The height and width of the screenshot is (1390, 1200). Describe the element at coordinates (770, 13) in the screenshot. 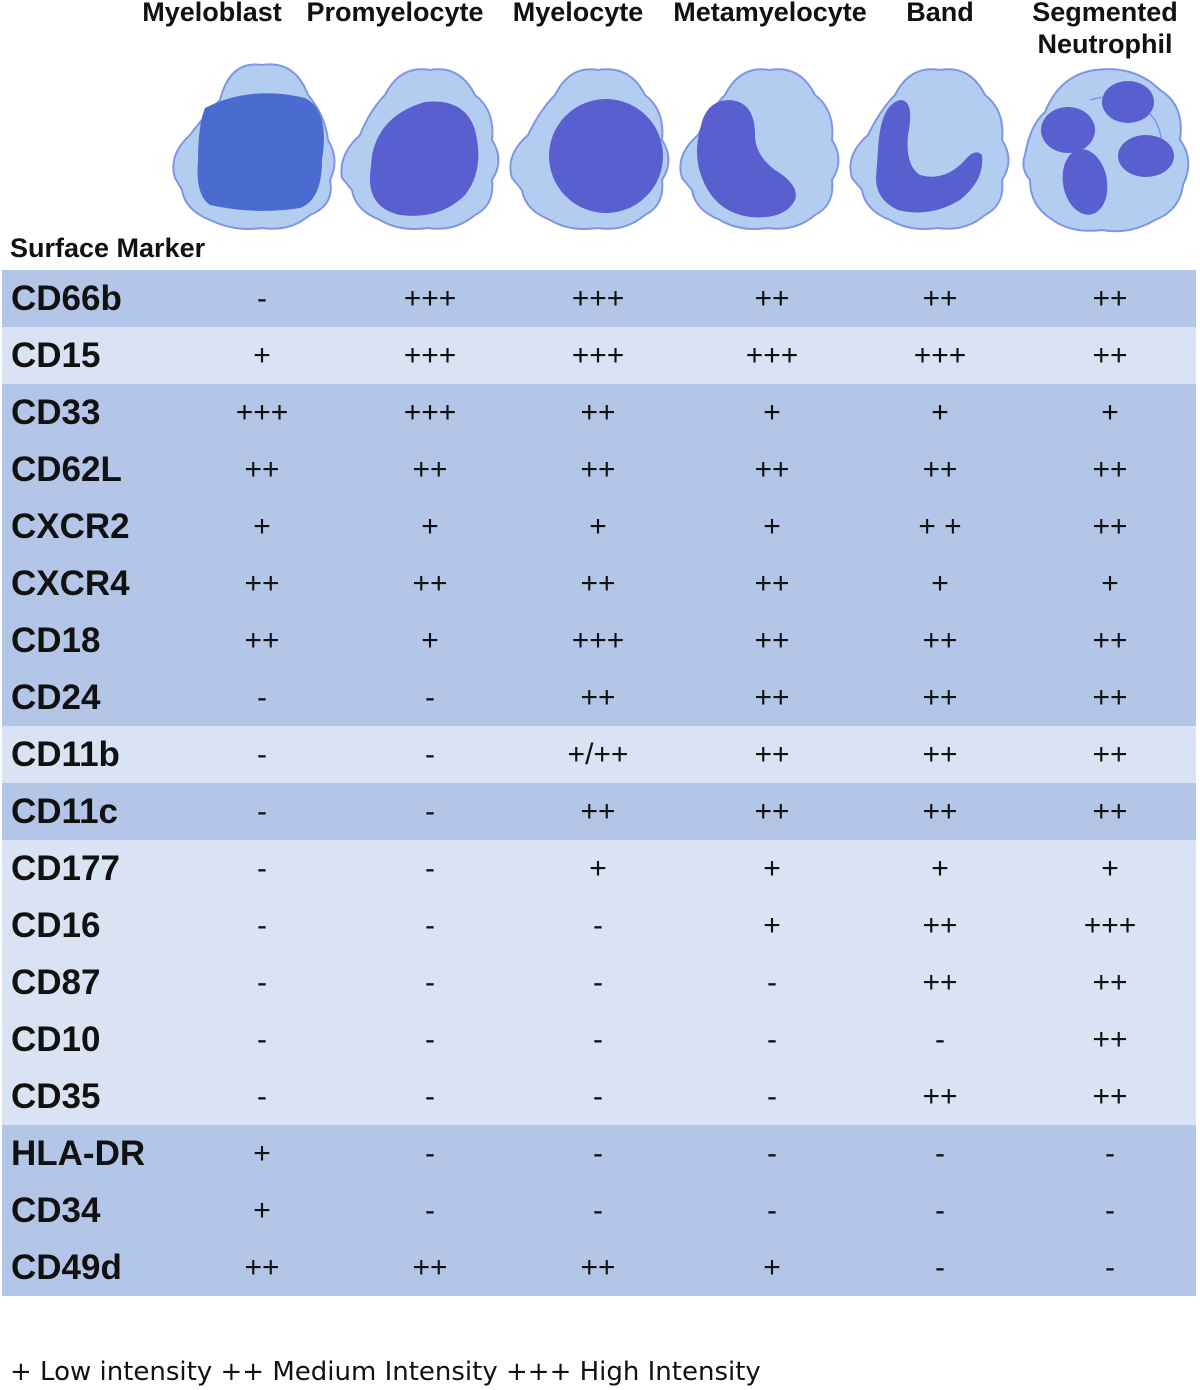

I see `stage-label-metamyelocyte: Metamyelocyte` at that location.